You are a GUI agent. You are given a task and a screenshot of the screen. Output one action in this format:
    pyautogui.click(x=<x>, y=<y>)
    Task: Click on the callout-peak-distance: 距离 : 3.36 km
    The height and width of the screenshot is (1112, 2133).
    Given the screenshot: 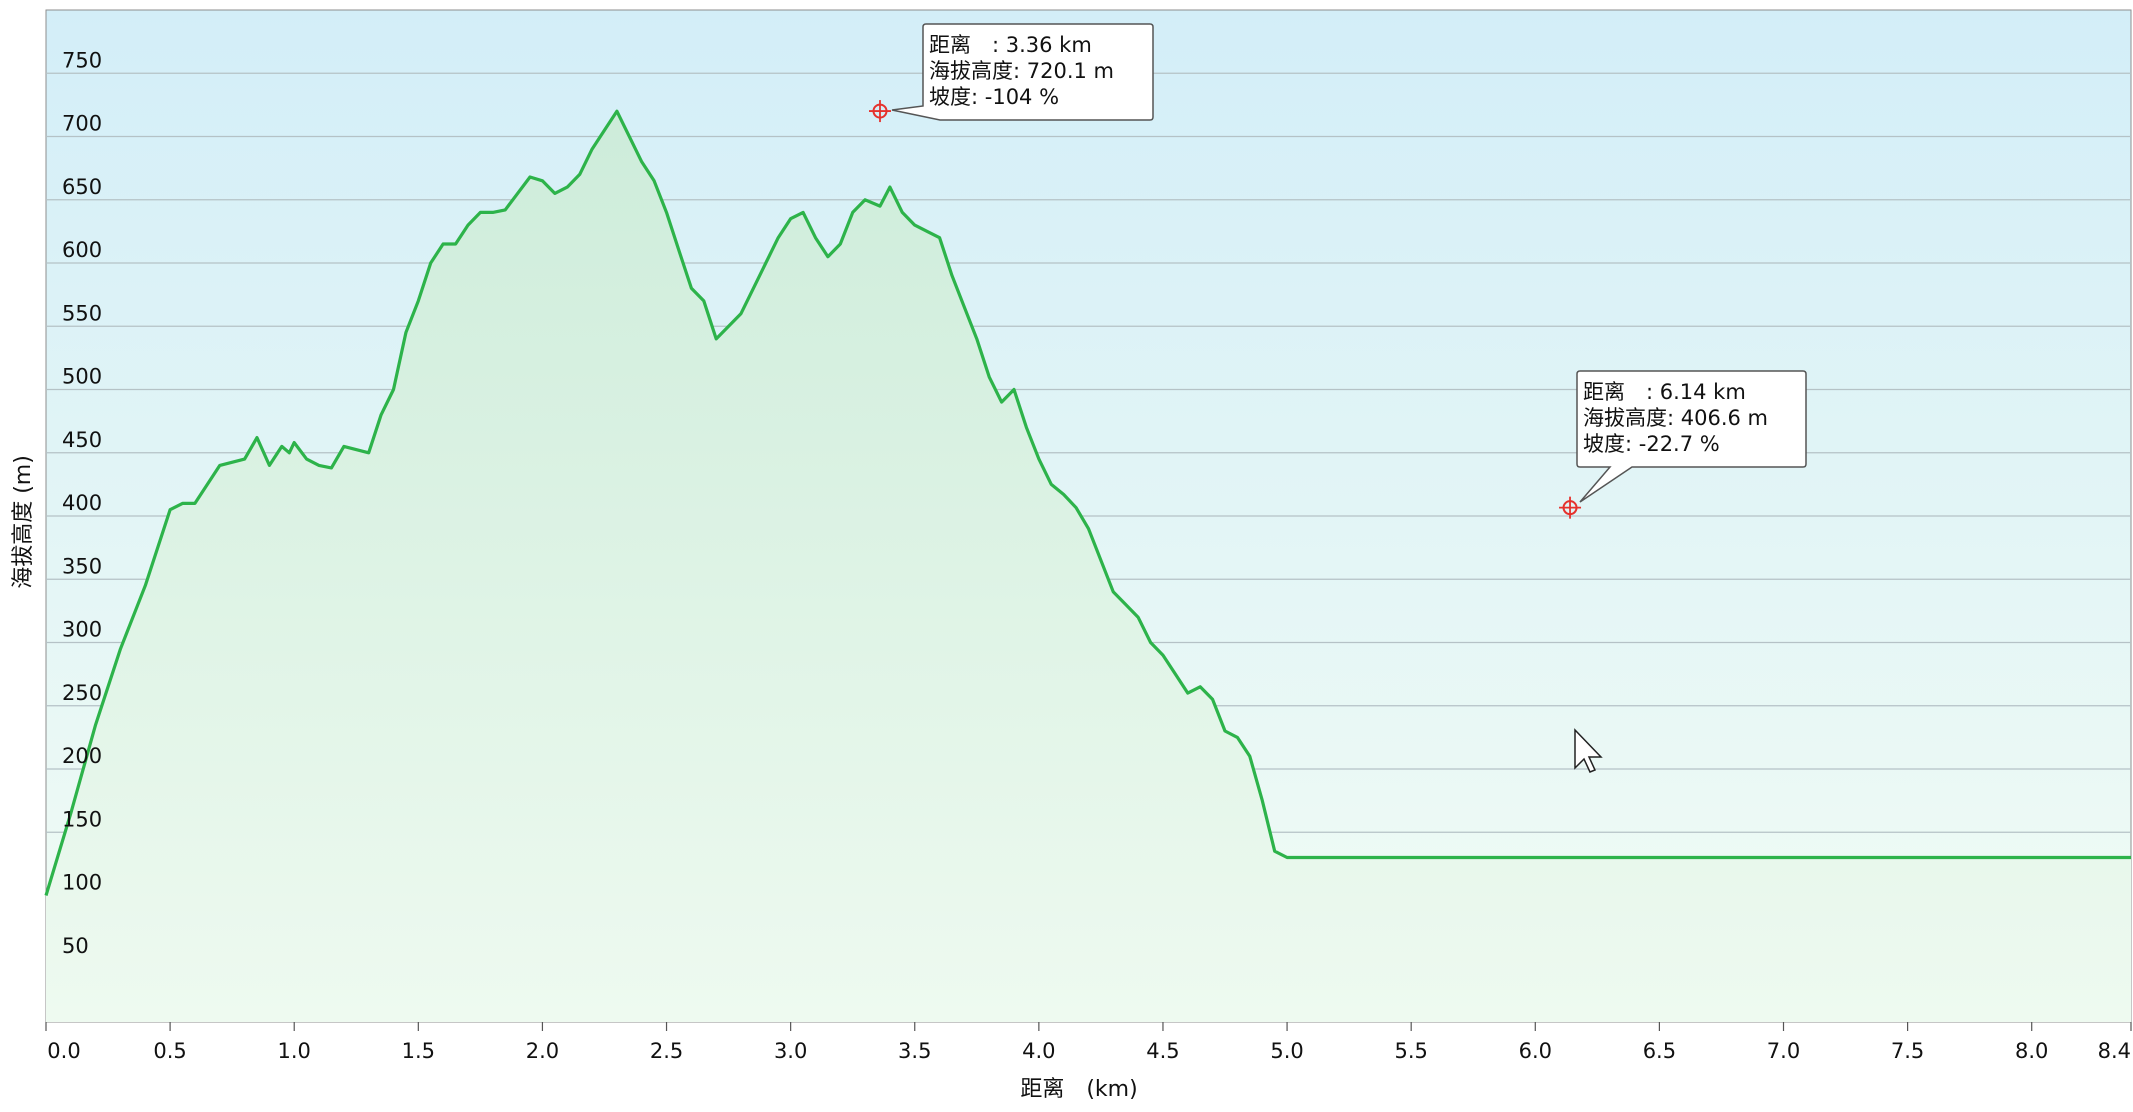 What is the action you would take?
    pyautogui.click(x=1010, y=45)
    